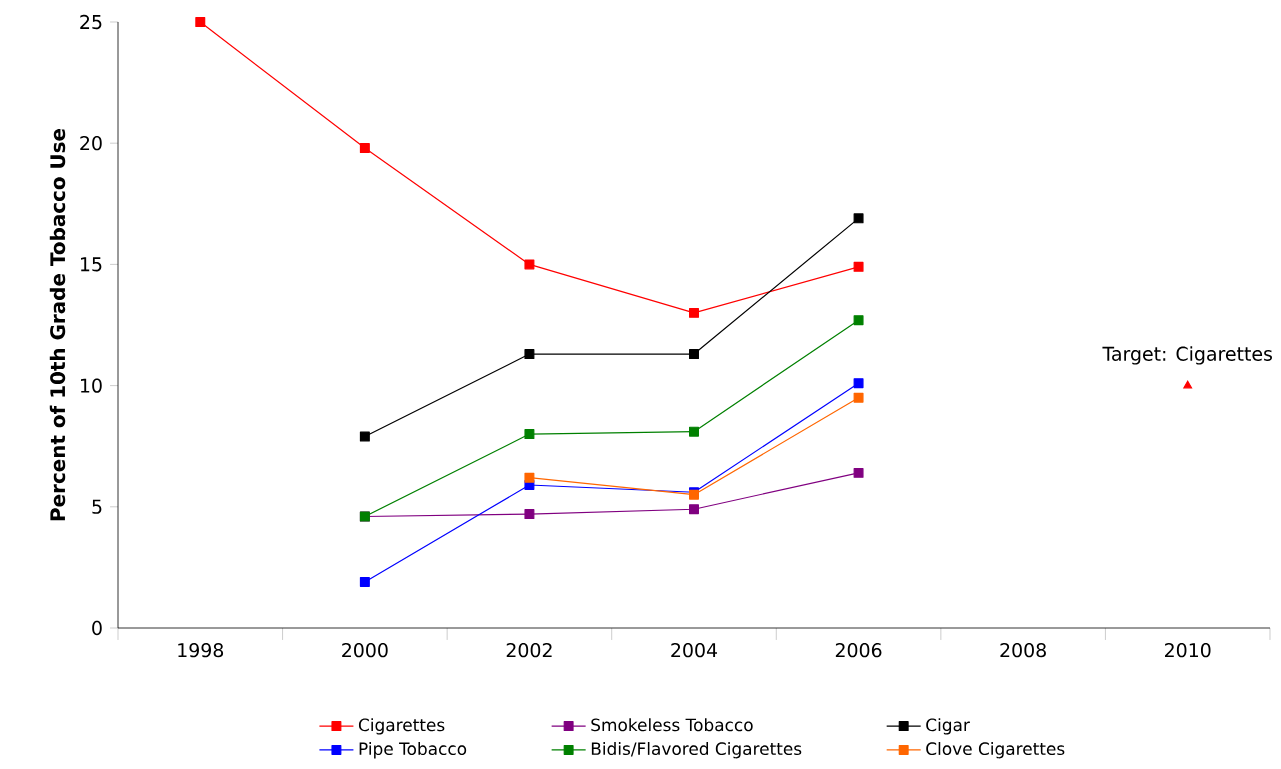 The width and height of the screenshot is (1281, 769). I want to click on x-tick-label: 2004, so click(694, 650).